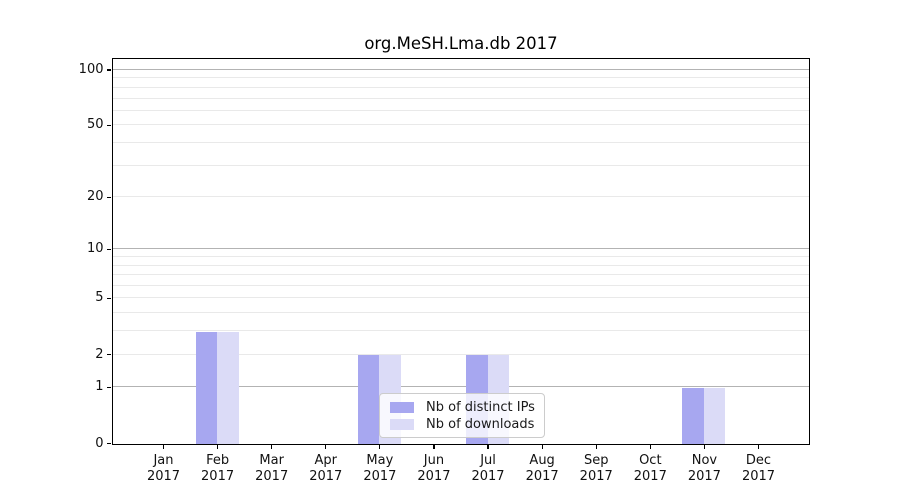 Image resolution: width=900 pixels, height=500 pixels. What do you see at coordinates (480, 407) in the screenshot?
I see `legend-label: Nb of distinct IPs` at bounding box center [480, 407].